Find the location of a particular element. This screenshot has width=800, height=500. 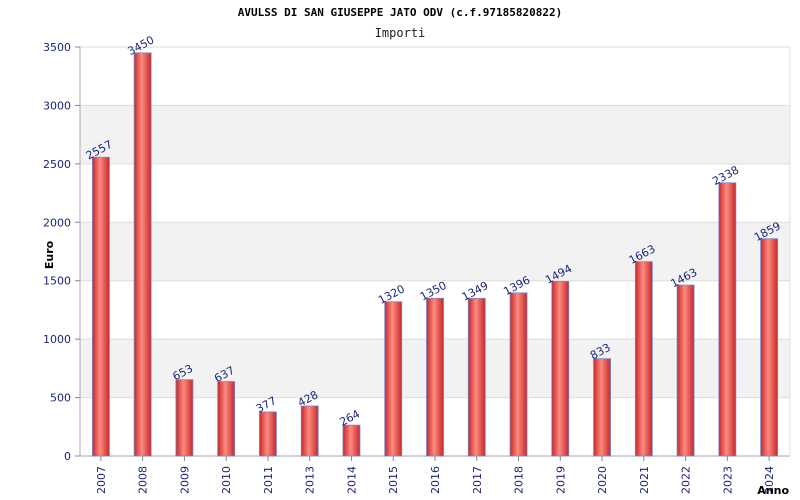

x-tick-label: 2016 is located at coordinates (435, 480).